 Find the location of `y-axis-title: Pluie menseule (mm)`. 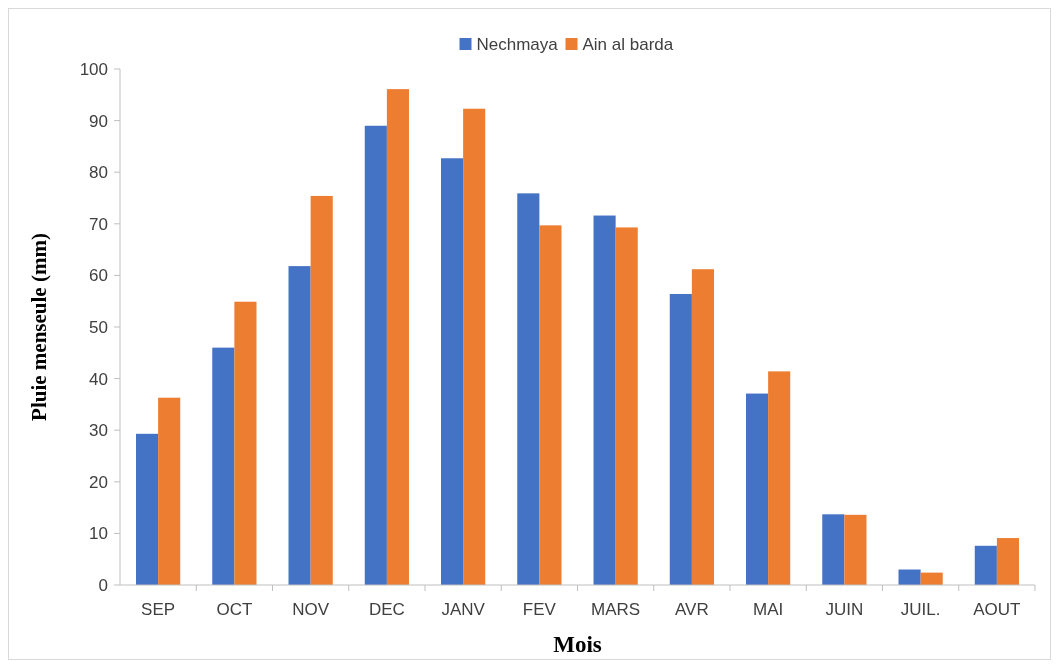

y-axis-title: Pluie menseule (mm) is located at coordinates (39, 327).